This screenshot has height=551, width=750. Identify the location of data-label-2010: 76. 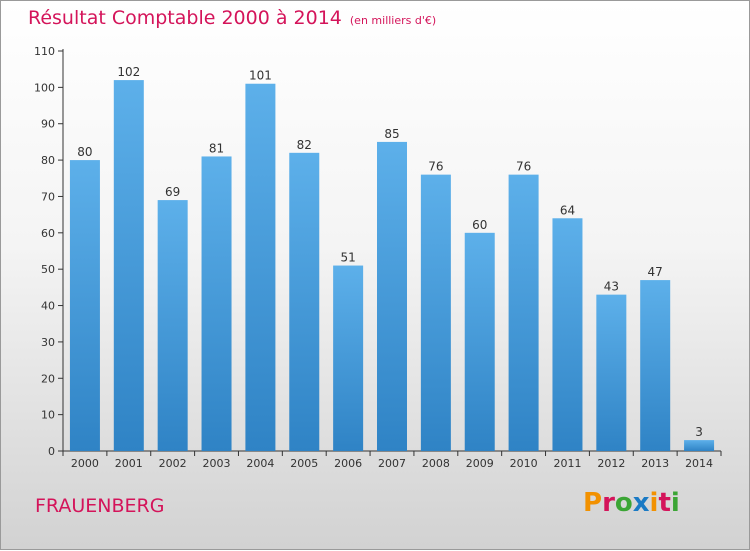
(523, 167).